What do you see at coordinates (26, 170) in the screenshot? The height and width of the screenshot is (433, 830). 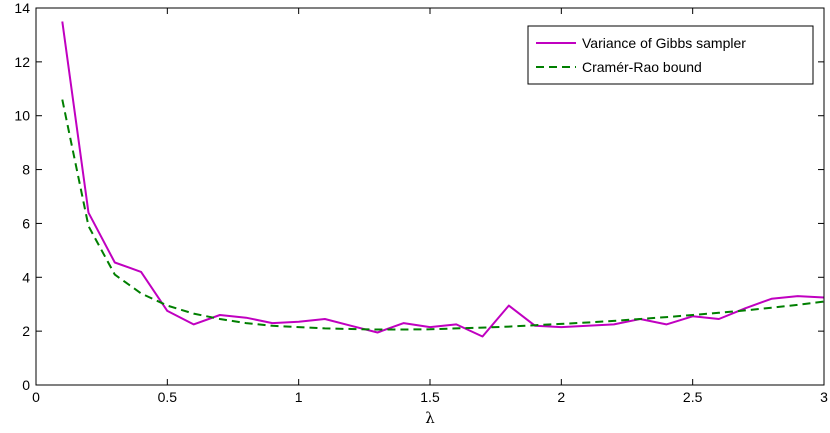 I see `y-tick-label: 8` at bounding box center [26, 170].